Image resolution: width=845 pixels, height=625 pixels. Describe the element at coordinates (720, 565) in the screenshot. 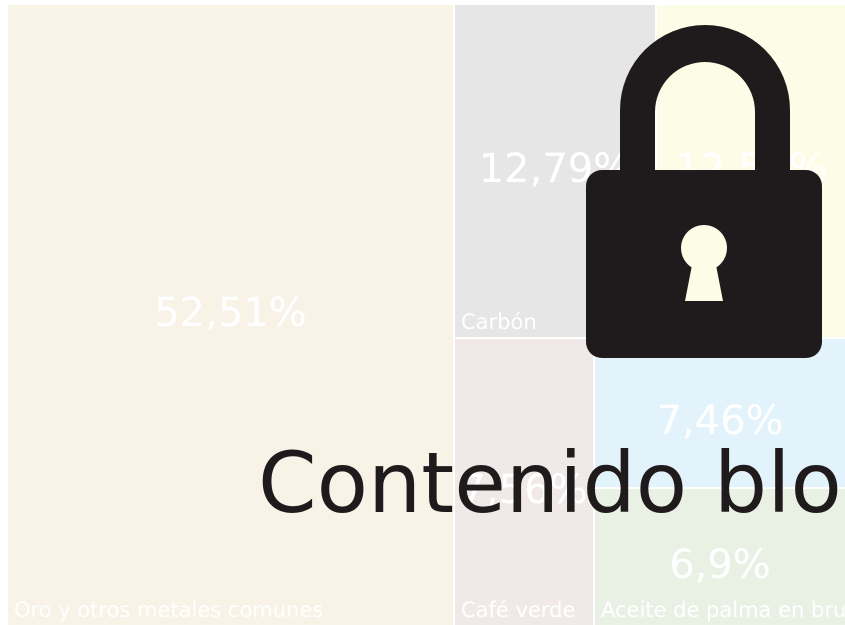

I see `value-label: 6,9%` at that location.